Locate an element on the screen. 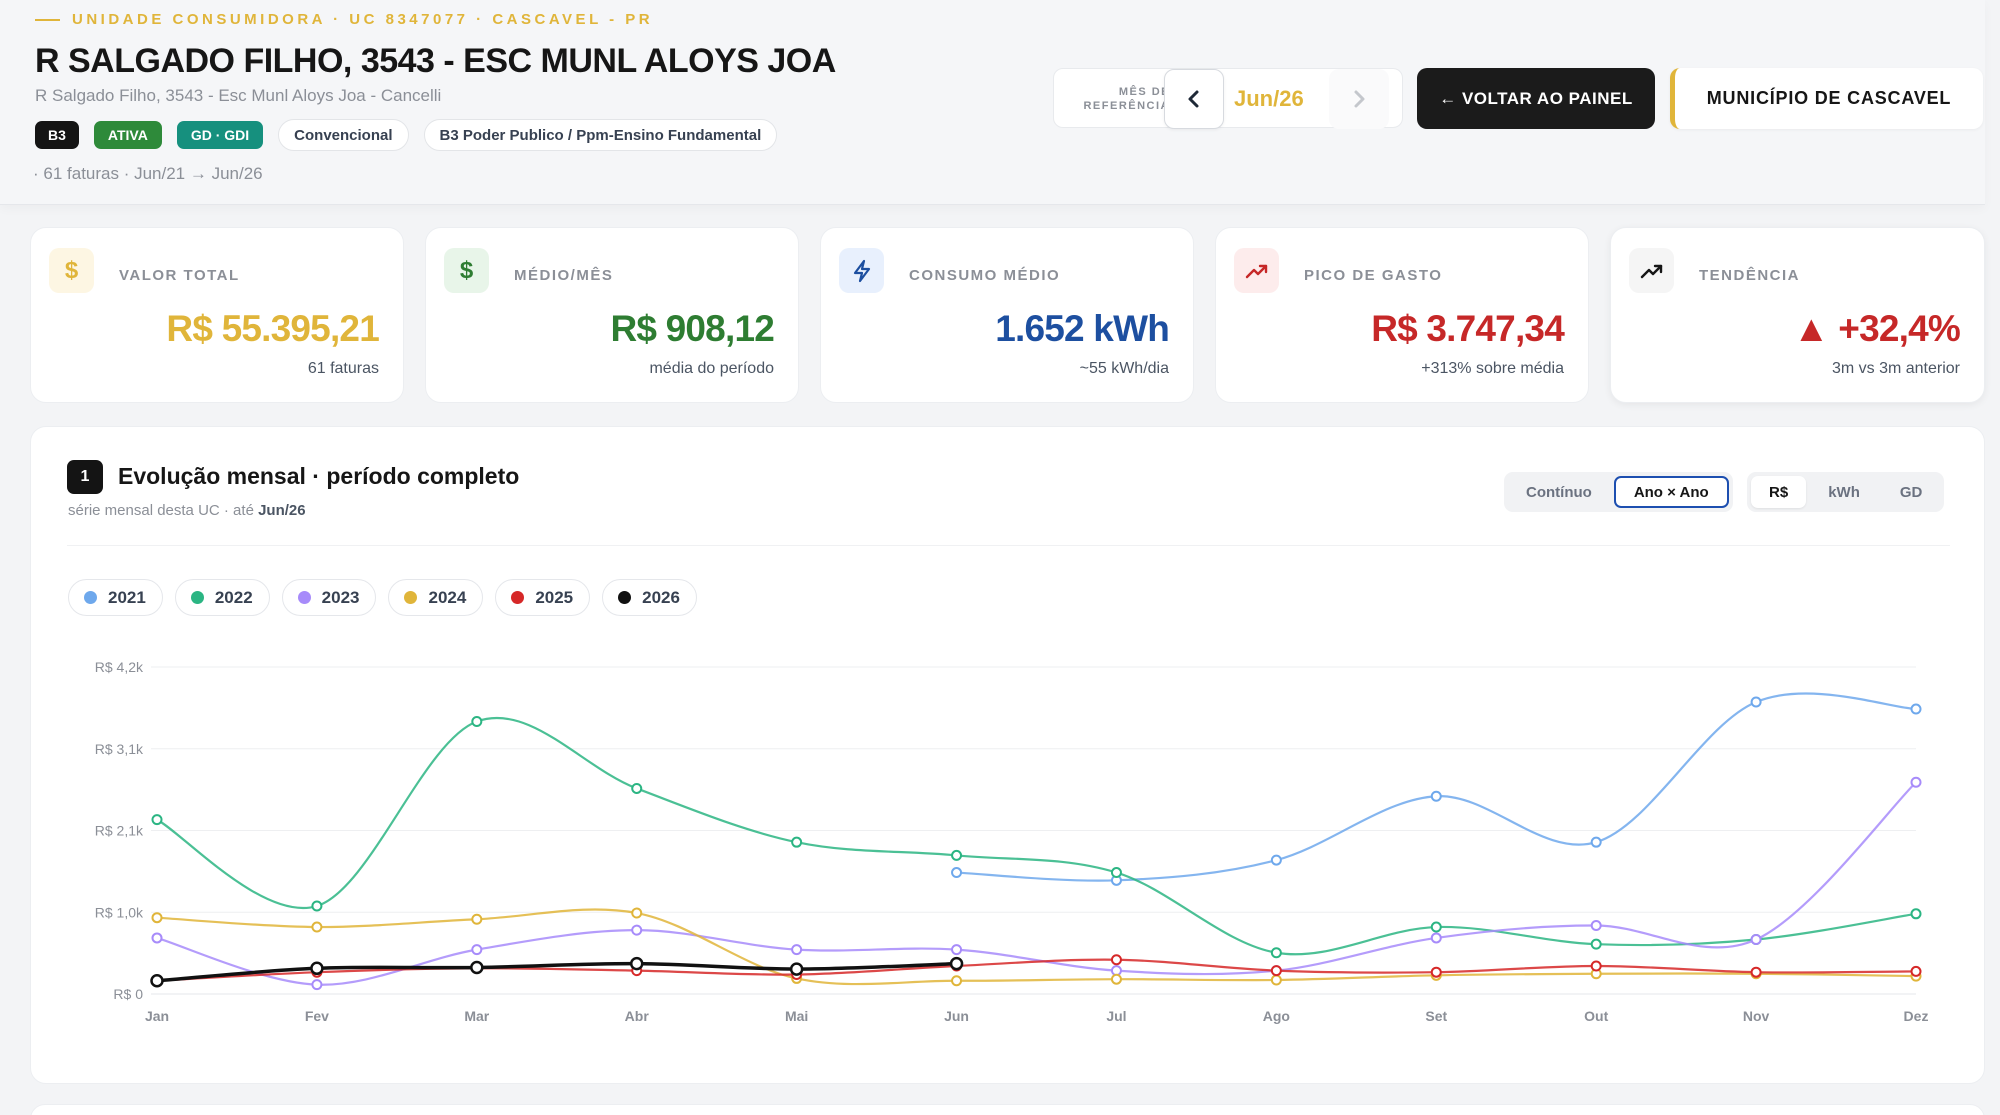 The width and height of the screenshot is (2000, 1115). kpi-tendencia: TENDÊNCIA ▲ +32,4% 3m vs 3m anterior is located at coordinates (1797, 315).